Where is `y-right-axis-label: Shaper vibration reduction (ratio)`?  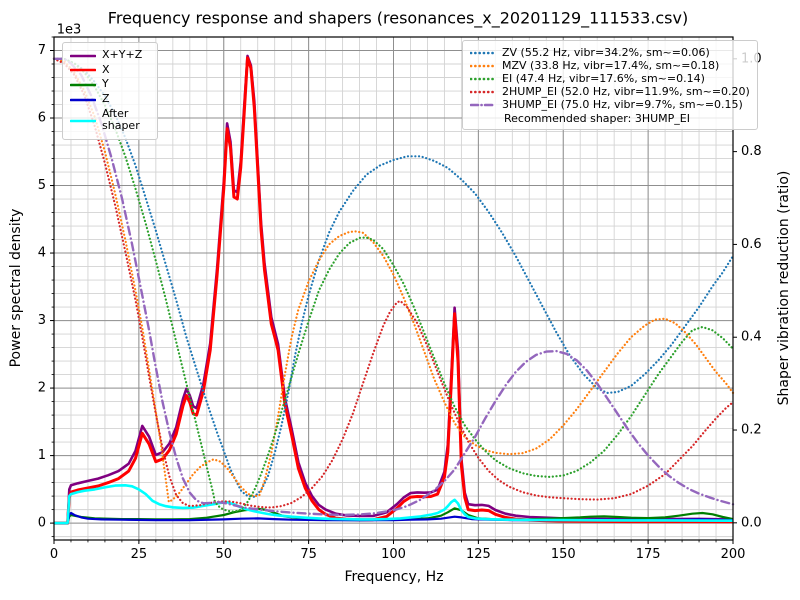
y-right-axis-label: Shaper vibration reduction (ratio) is located at coordinates (784, 288).